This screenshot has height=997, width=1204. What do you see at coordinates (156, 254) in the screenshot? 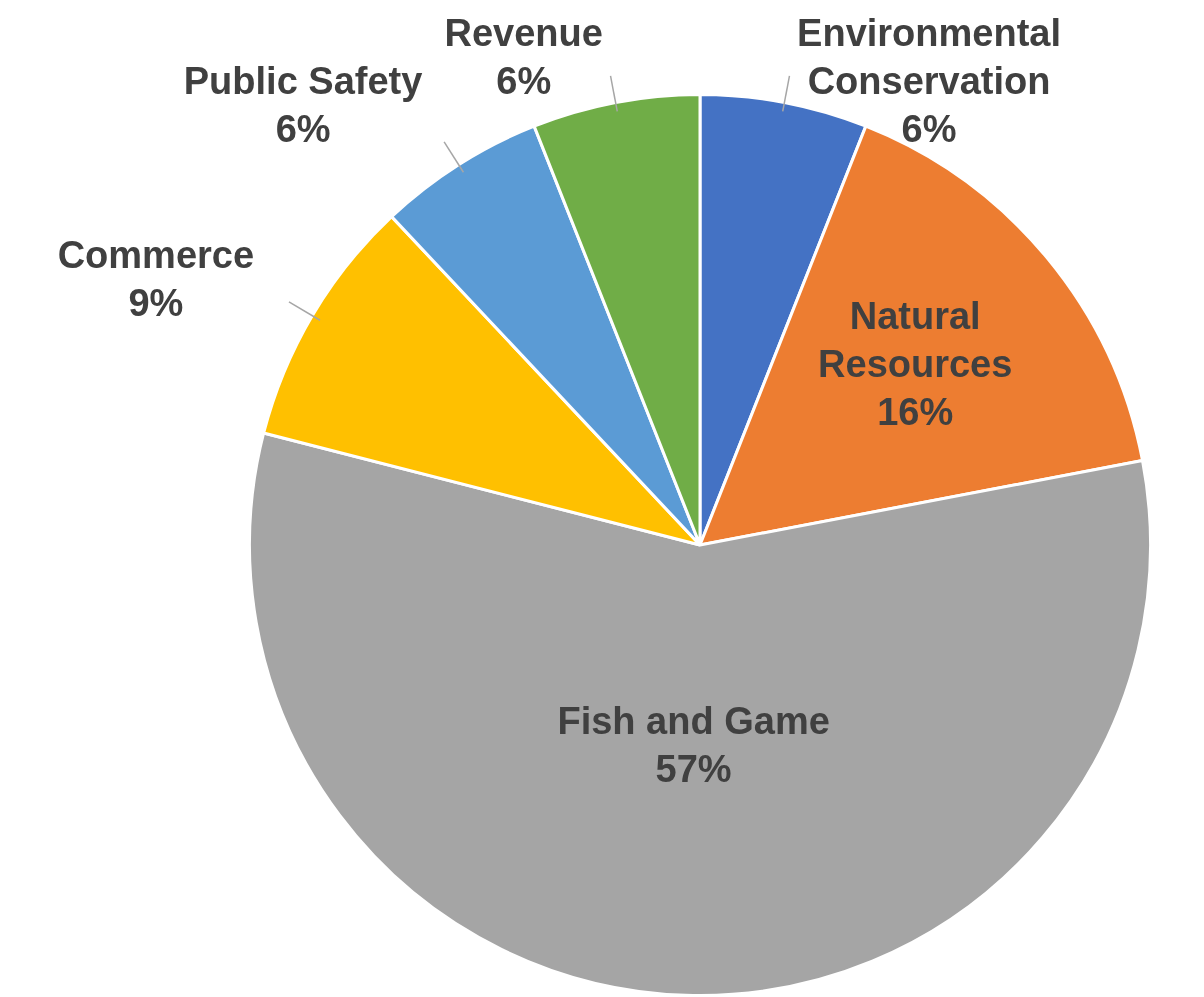
I see `slice-label: Commerce` at bounding box center [156, 254].